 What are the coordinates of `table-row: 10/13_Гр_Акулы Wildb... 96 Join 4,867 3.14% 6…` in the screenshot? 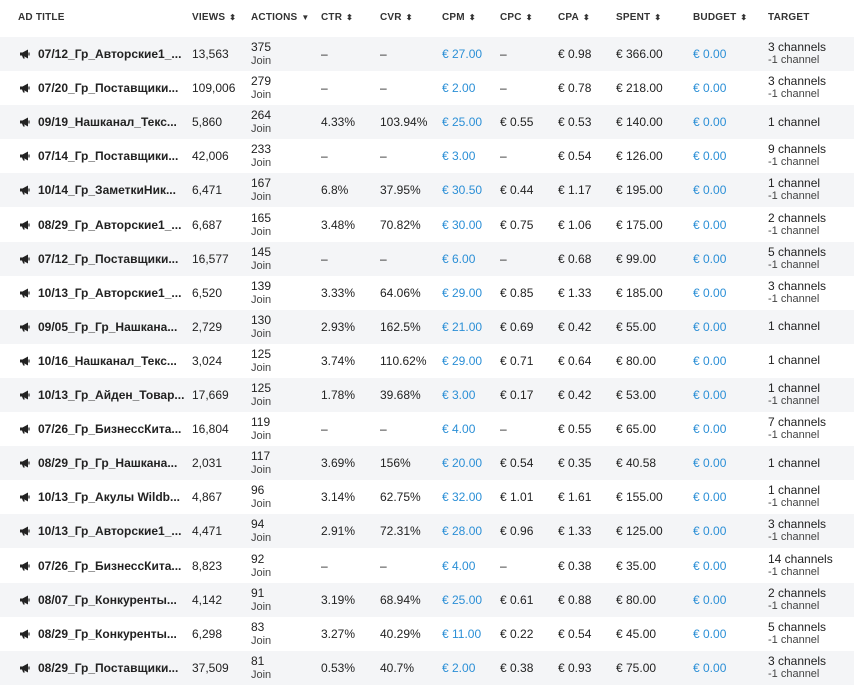 It's located at (427, 497).